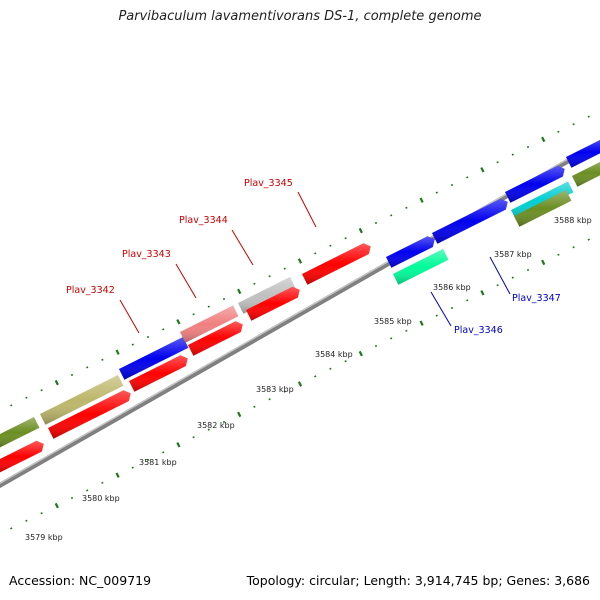 The image size is (600, 600). I want to click on gene-label: Plav_3346, so click(478, 330).